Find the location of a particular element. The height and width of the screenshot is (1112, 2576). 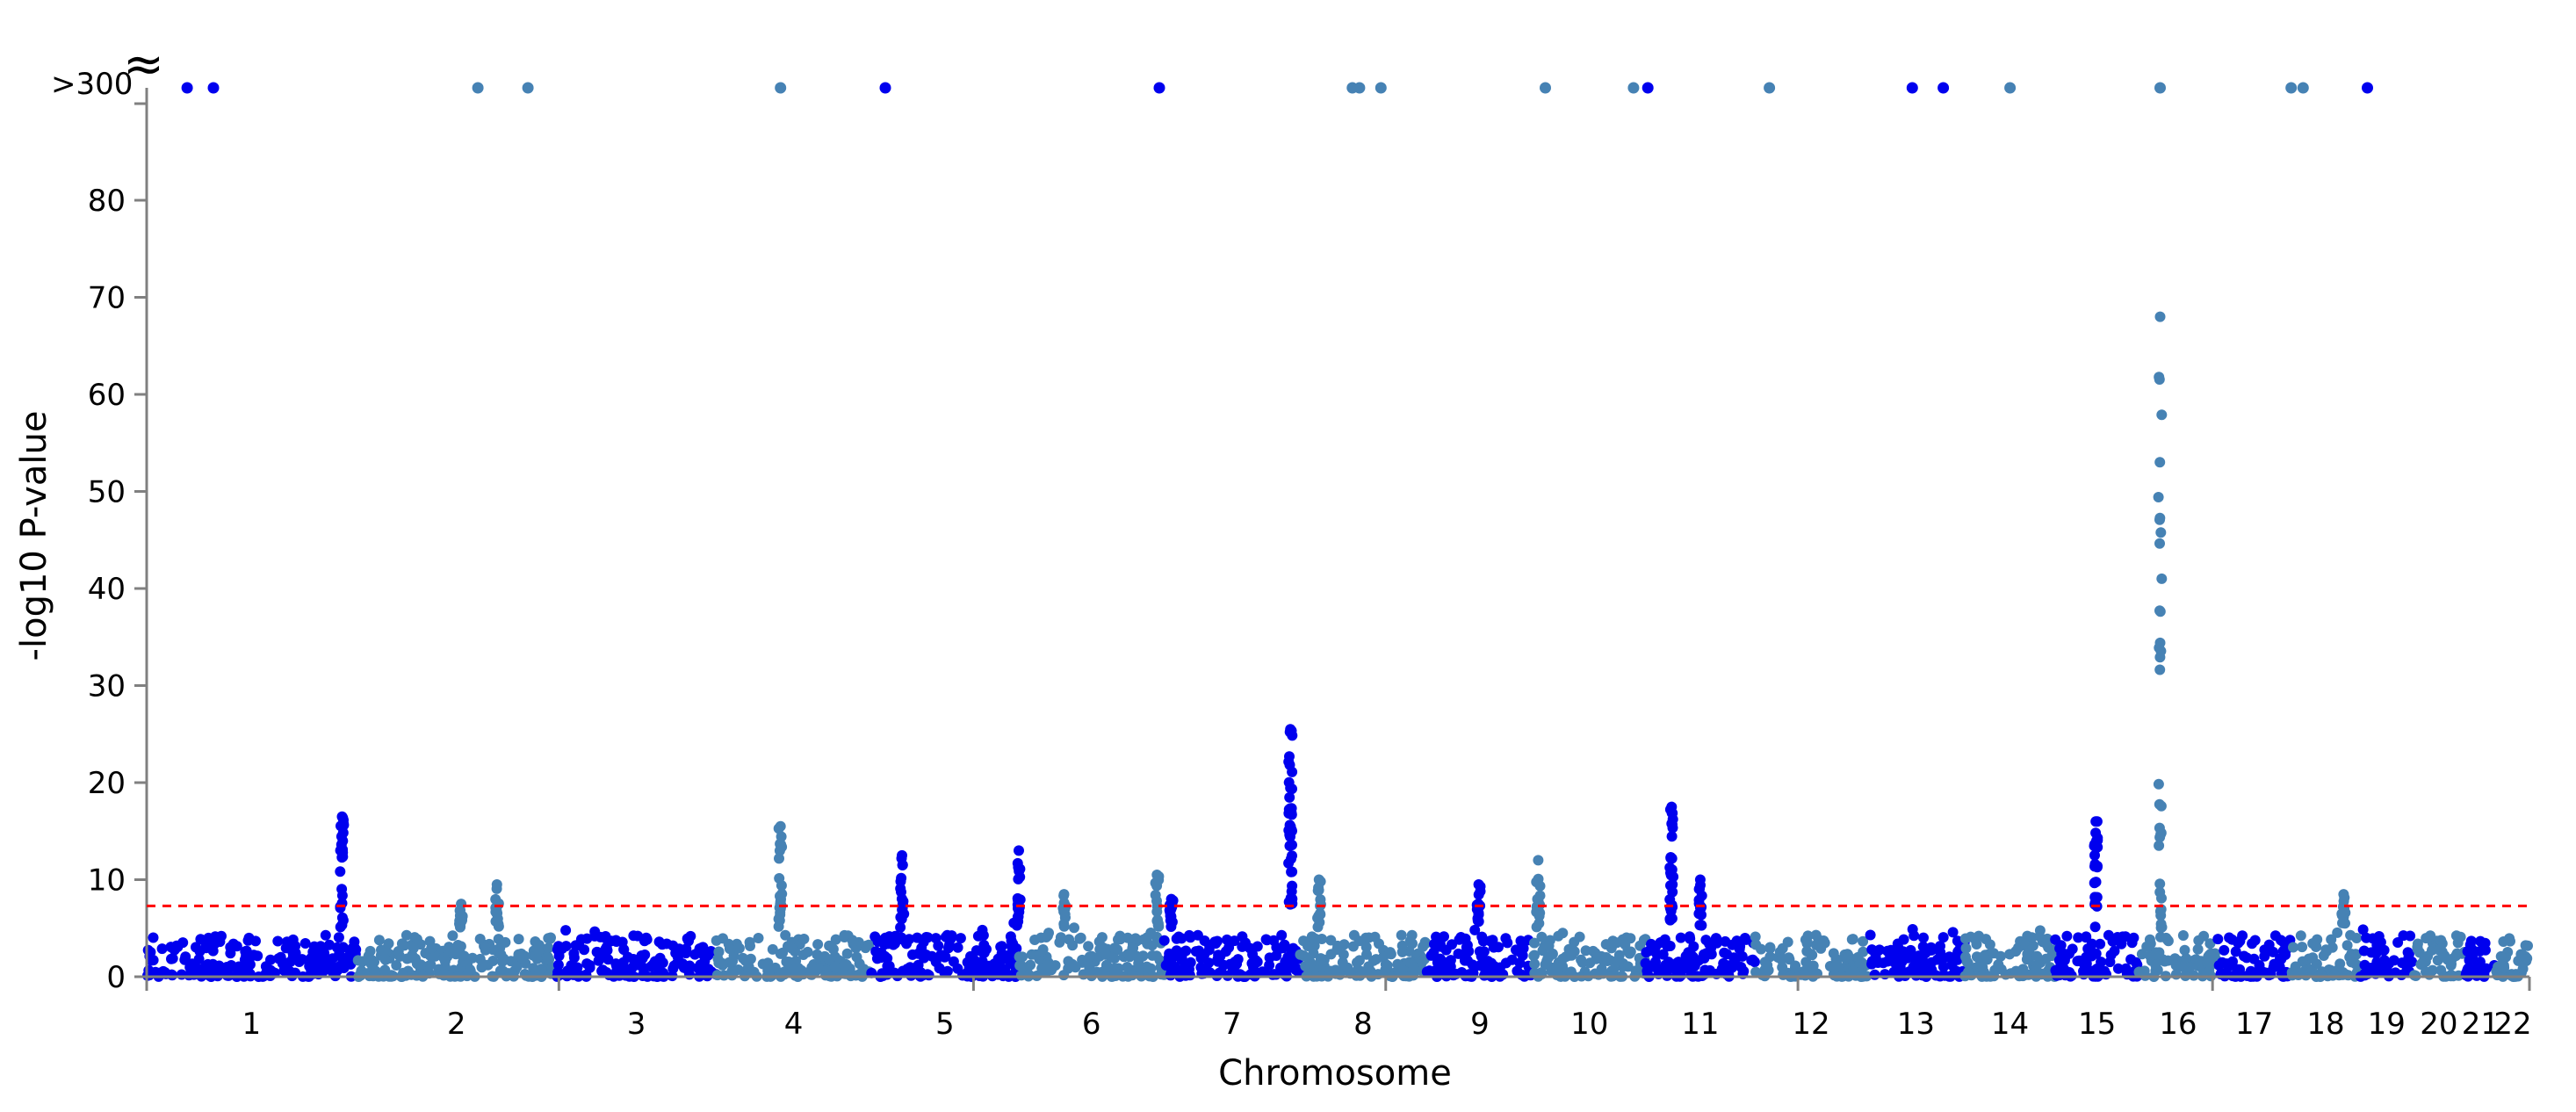

x-tick-label-chr-7: 7 is located at coordinates (1232, 1024).